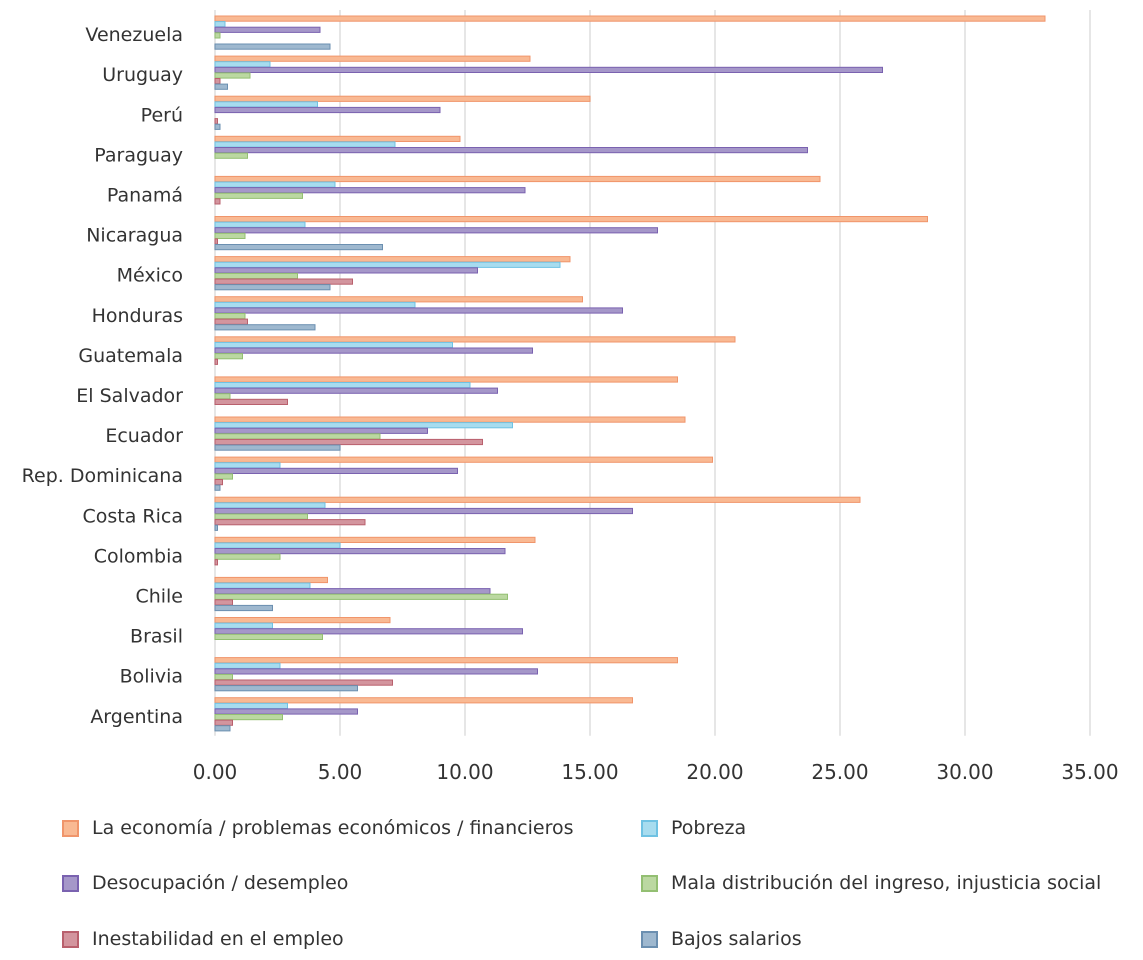 This screenshot has width=1143, height=960. Describe the element at coordinates (709, 828) in the screenshot. I see `legend-label: Pobreza` at that location.